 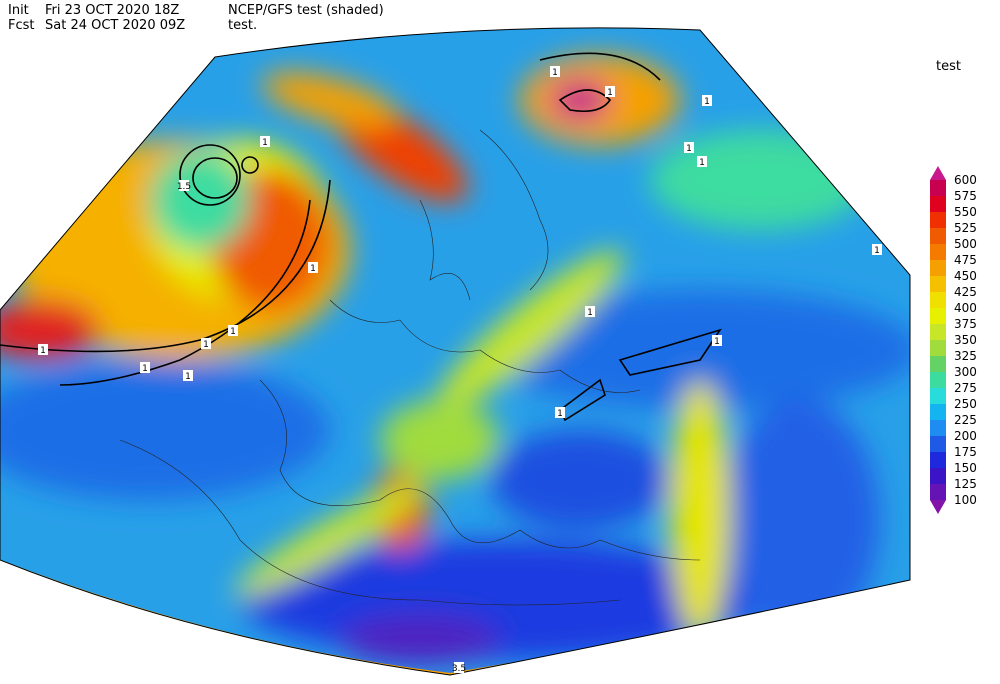 I want to click on colorbar-label: 550, so click(x=965, y=212).